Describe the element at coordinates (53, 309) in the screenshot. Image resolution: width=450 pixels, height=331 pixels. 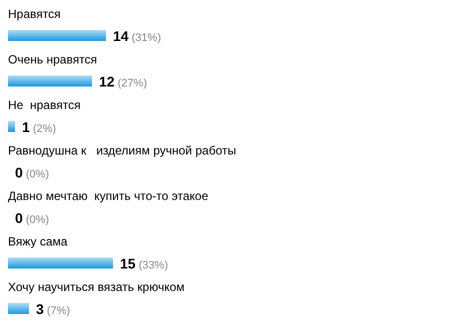
I see `data-label: 3 (7%)` at that location.